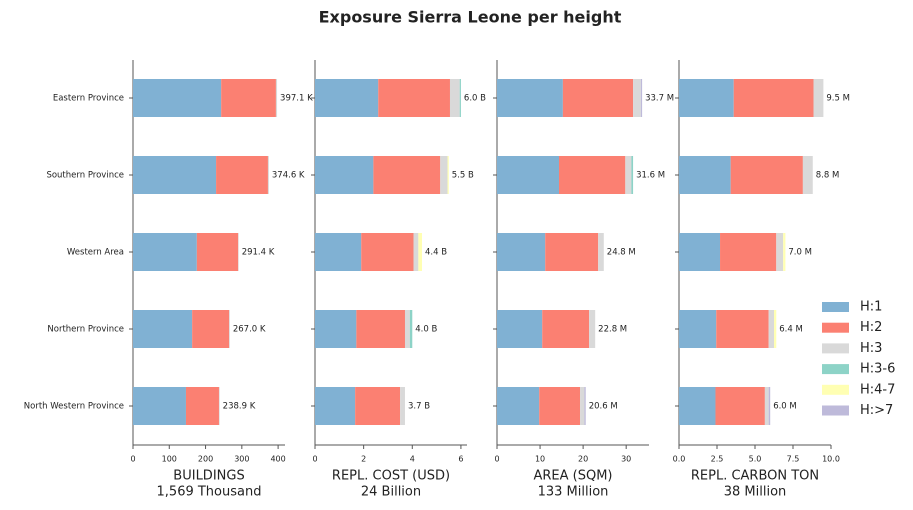  What do you see at coordinates (132, 459) in the screenshot?
I see `x-tick-label: 0` at bounding box center [132, 459].